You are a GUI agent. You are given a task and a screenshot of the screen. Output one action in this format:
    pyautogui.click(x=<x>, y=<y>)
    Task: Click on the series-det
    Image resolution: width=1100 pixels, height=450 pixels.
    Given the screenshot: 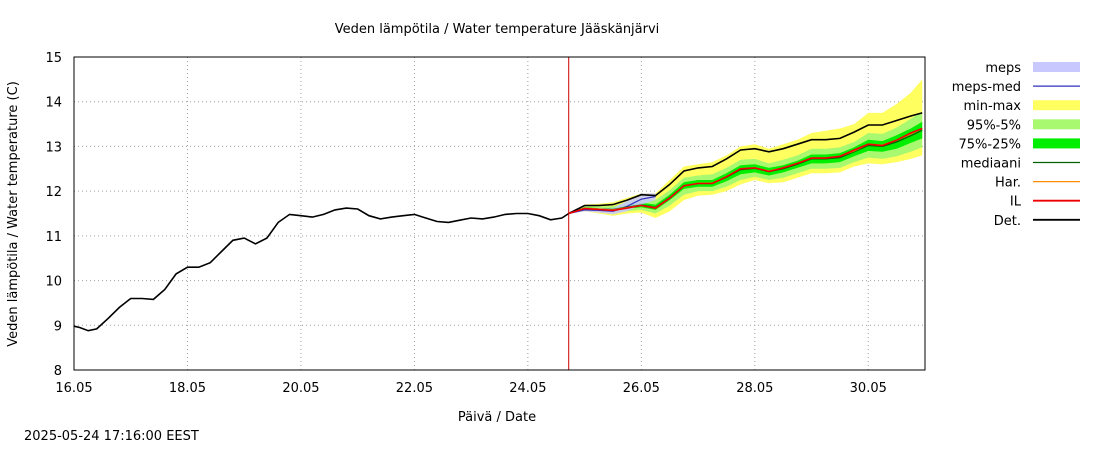 What is the action you would take?
    pyautogui.click(x=745, y=163)
    